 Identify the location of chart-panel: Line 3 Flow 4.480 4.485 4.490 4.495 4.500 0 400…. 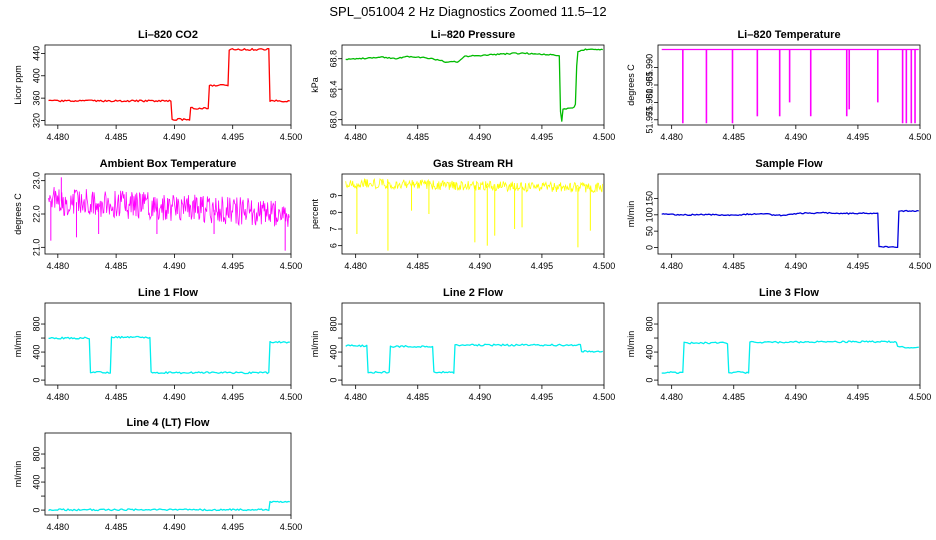
(778, 344).